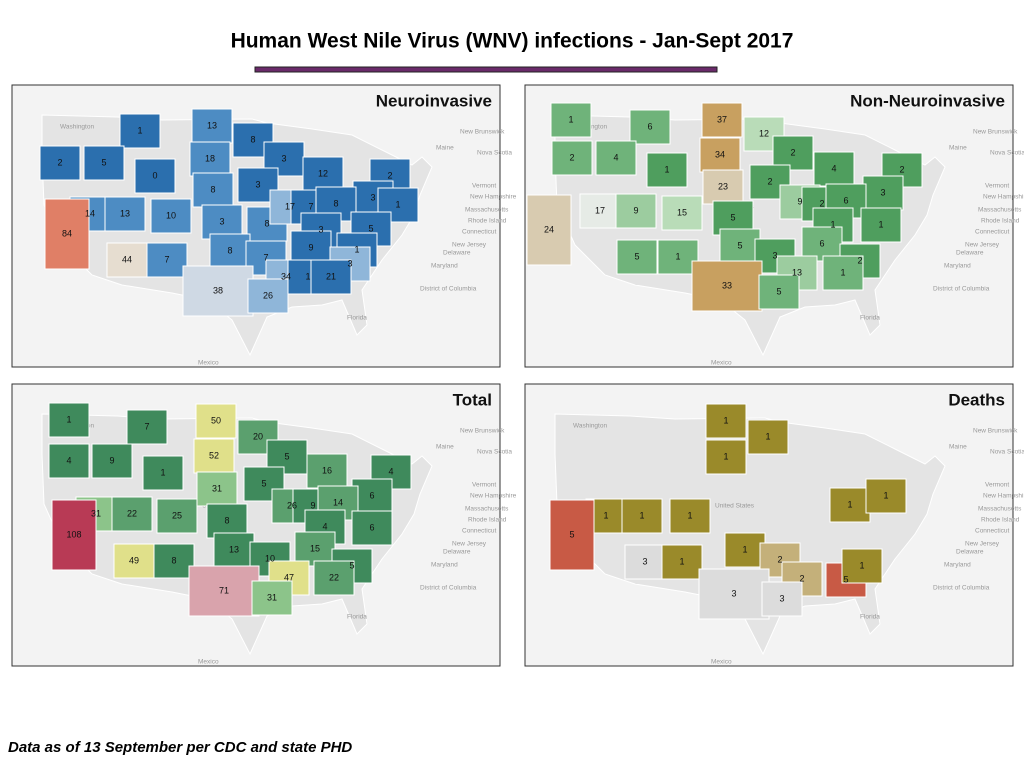 Image resolution: width=1024 pixels, height=768 pixels. I want to click on state-value: 50, so click(216, 420).